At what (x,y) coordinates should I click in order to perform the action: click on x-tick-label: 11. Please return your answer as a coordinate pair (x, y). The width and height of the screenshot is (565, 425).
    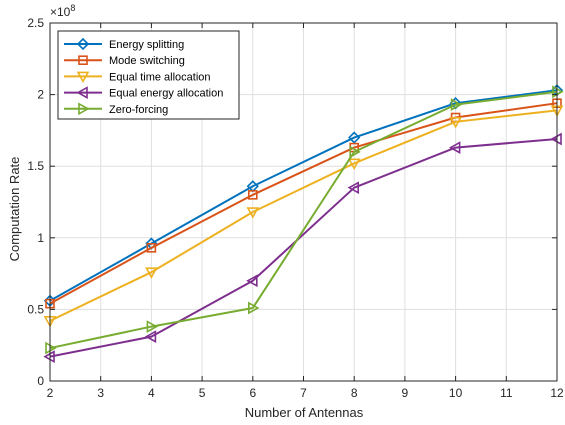
    Looking at the image, I should click on (506, 393).